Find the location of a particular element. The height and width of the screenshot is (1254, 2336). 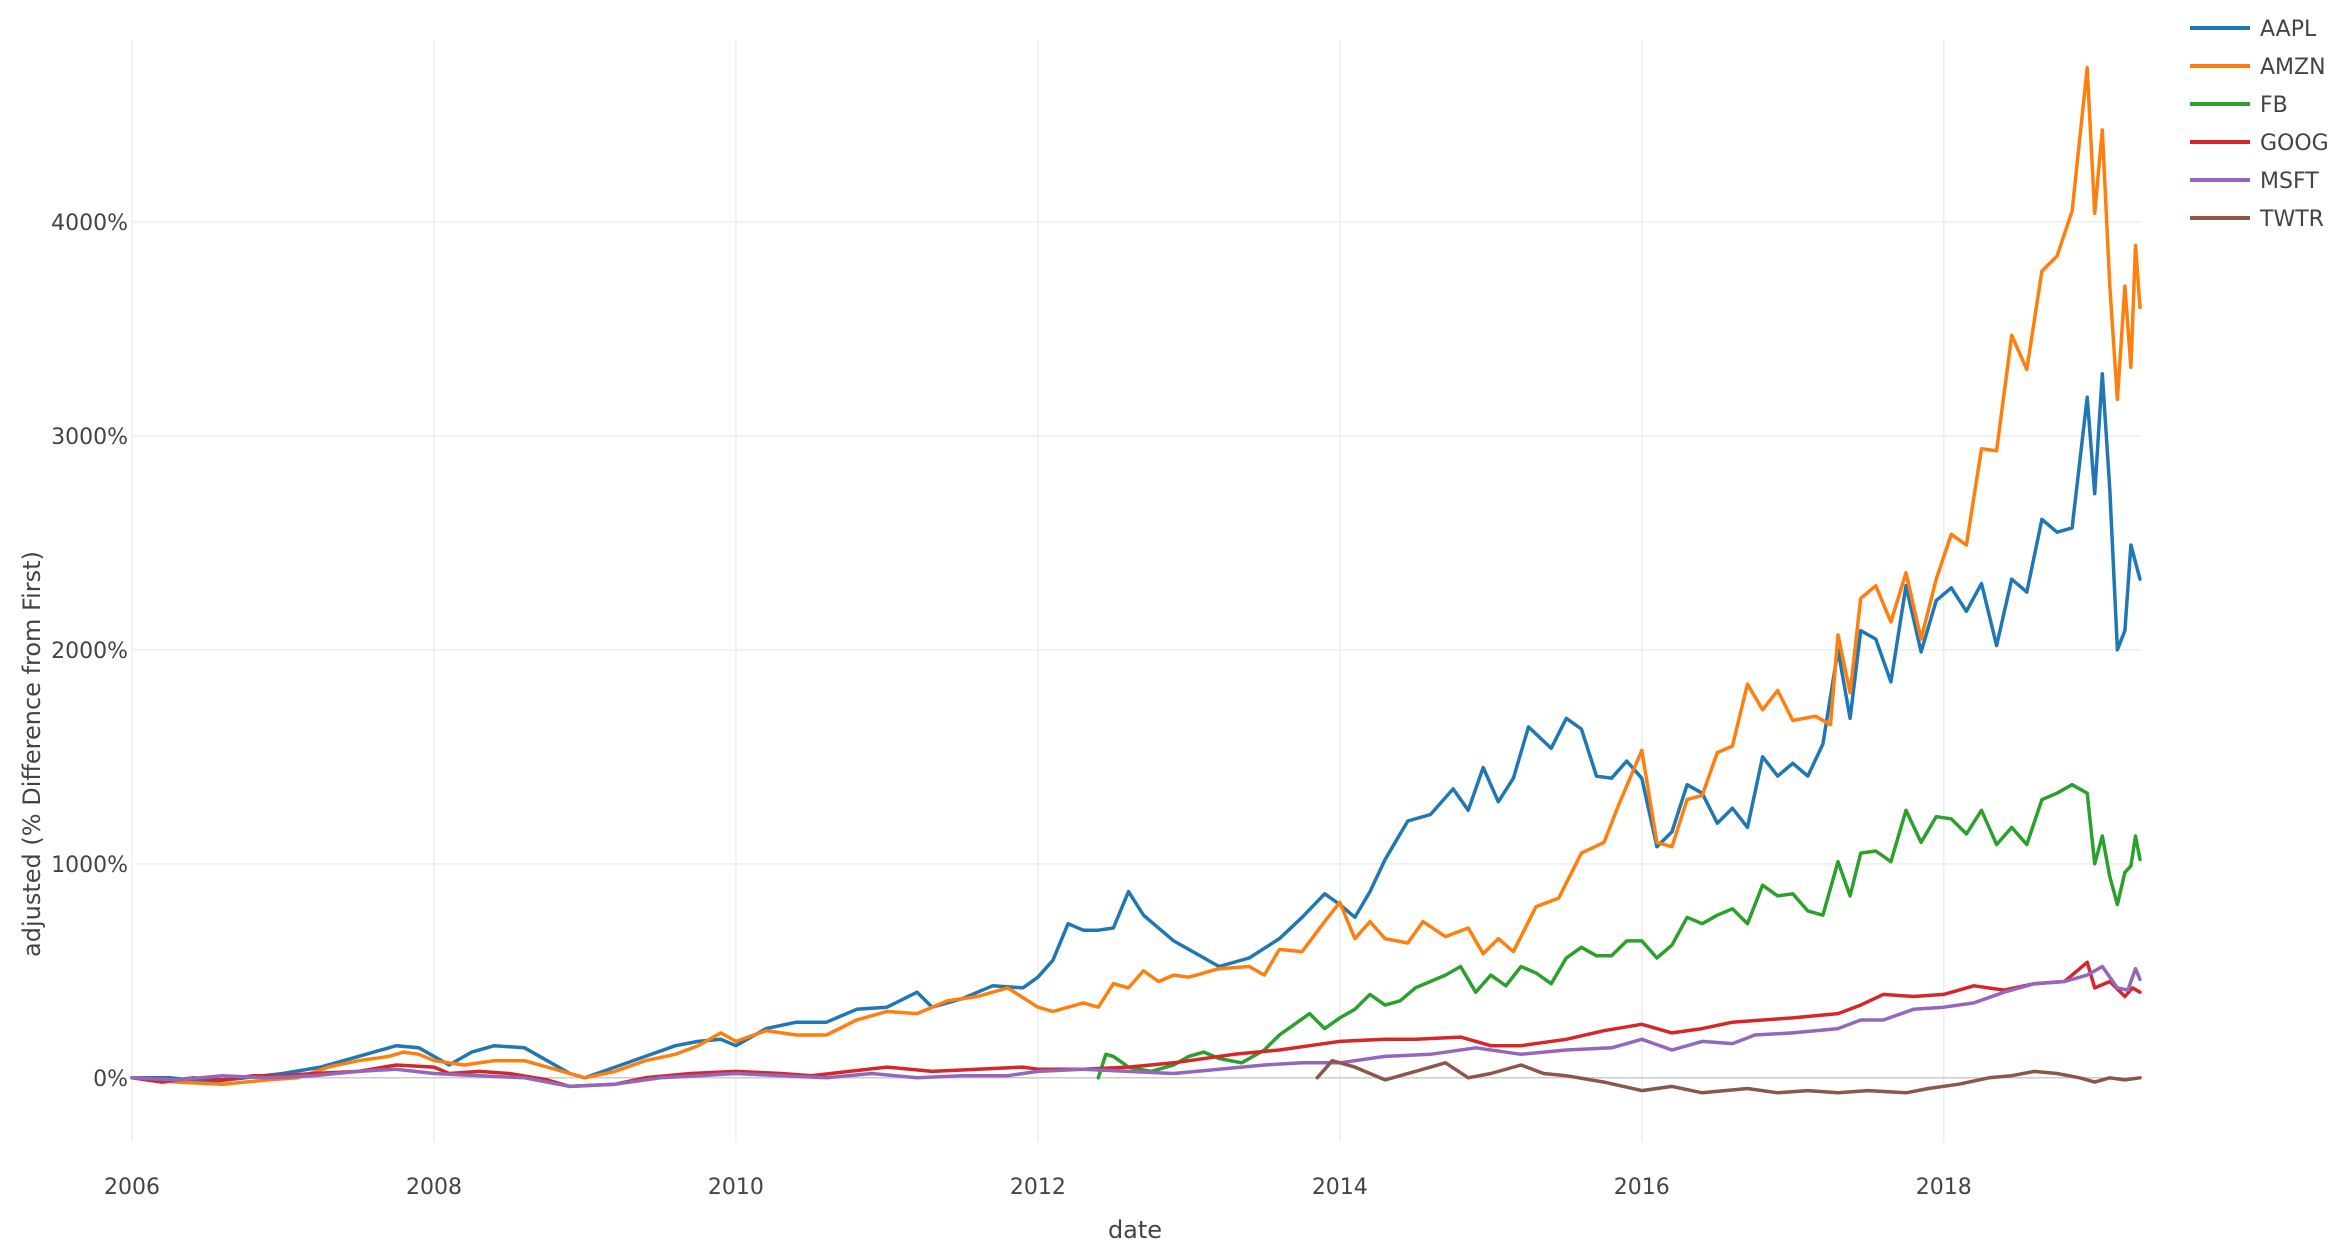

legend-item-msft: MSFT is located at coordinates (2254, 181).